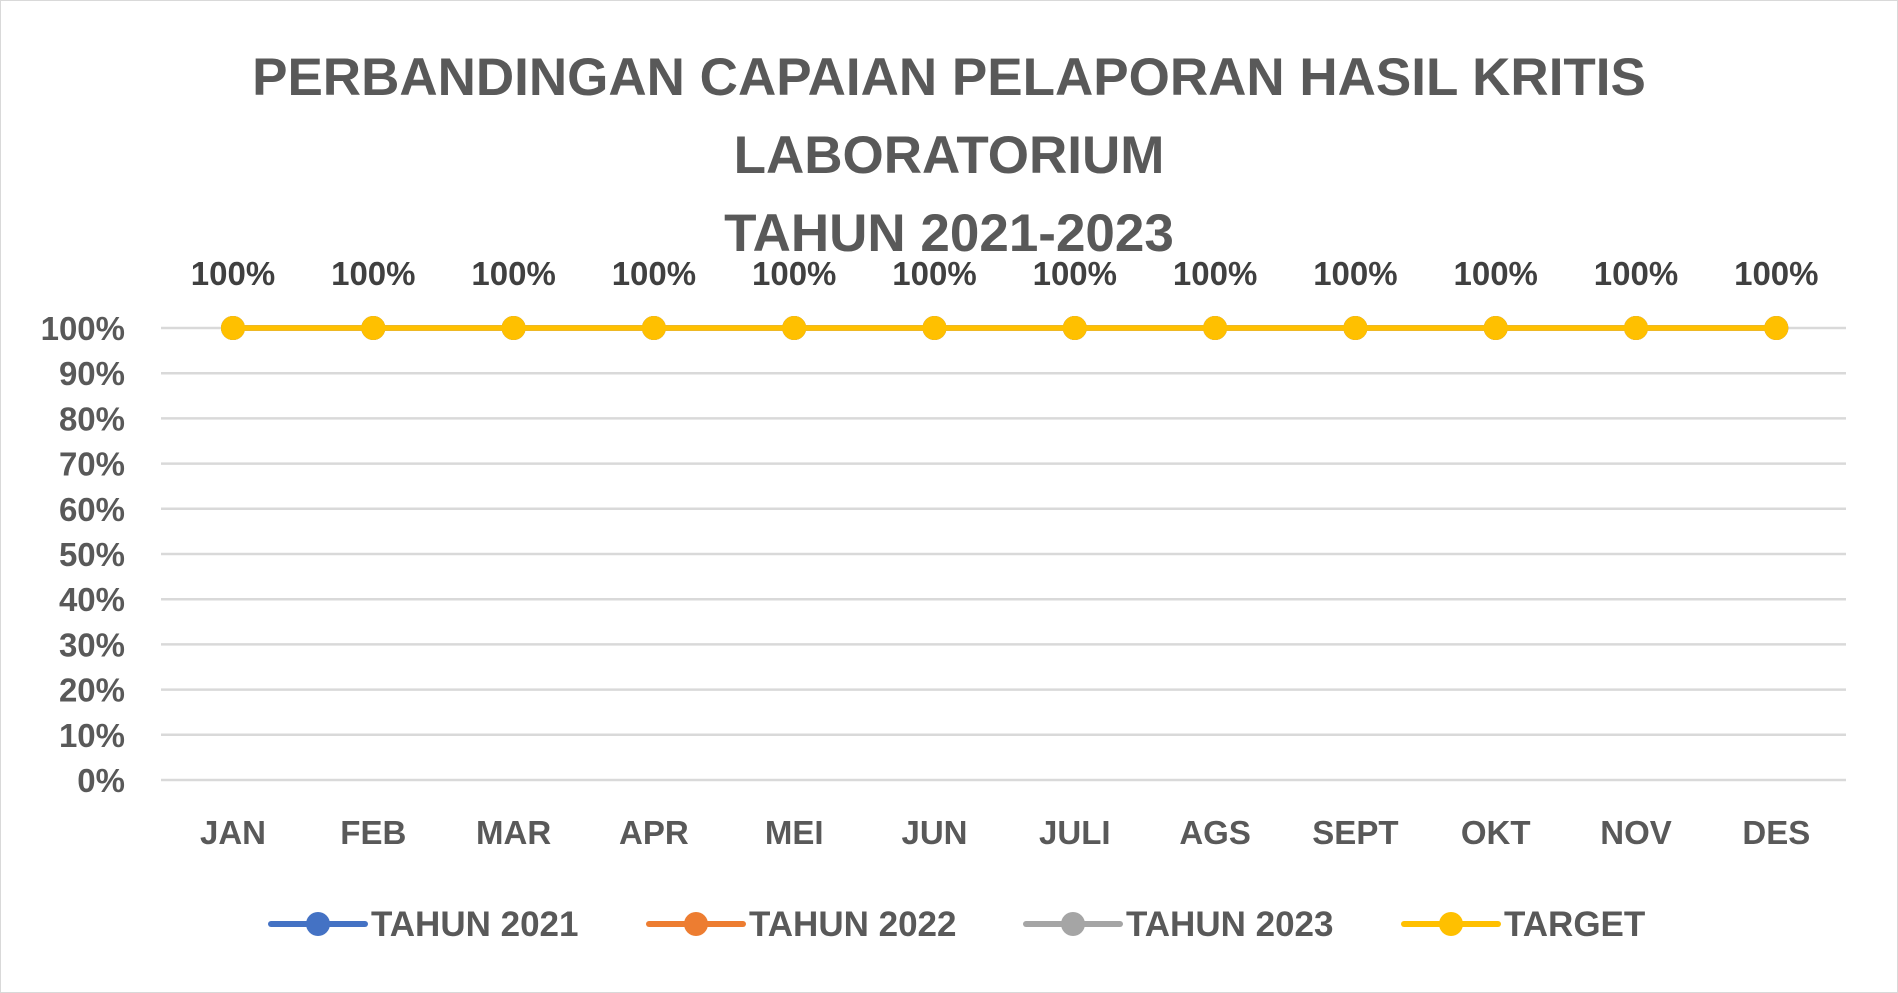 This screenshot has height=993, width=1898. What do you see at coordinates (92, 418) in the screenshot?
I see `y-tick-label: 80%` at bounding box center [92, 418].